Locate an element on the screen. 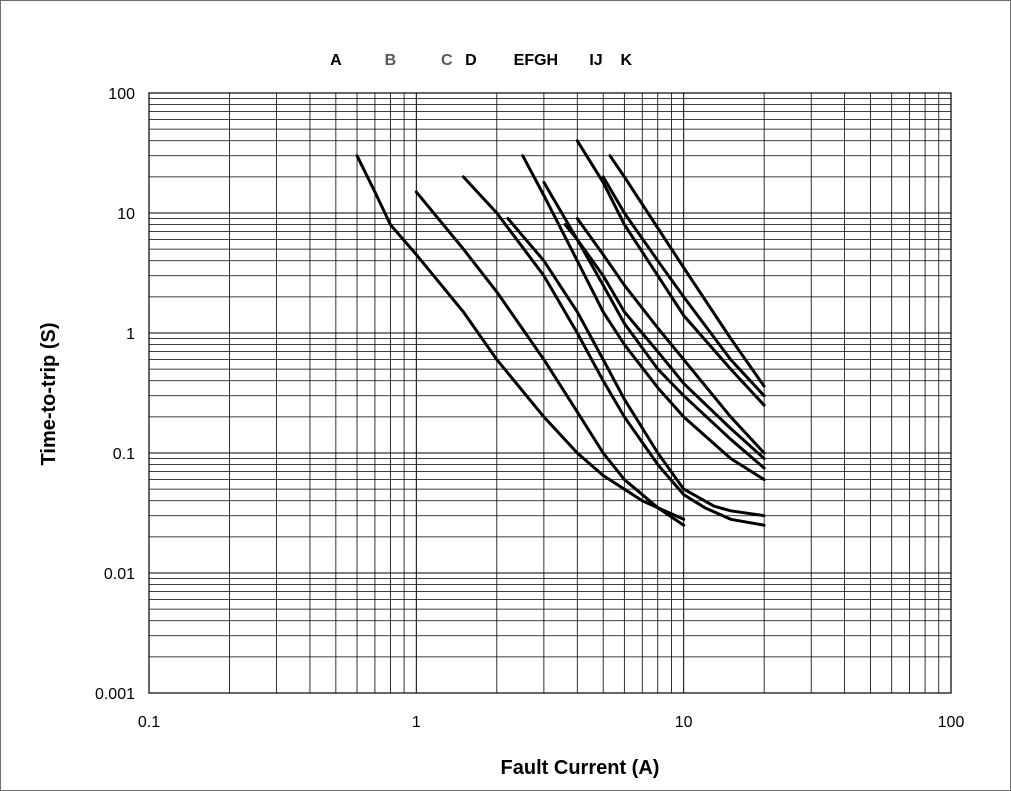  x-tick-label: 10 is located at coordinates (684, 722).